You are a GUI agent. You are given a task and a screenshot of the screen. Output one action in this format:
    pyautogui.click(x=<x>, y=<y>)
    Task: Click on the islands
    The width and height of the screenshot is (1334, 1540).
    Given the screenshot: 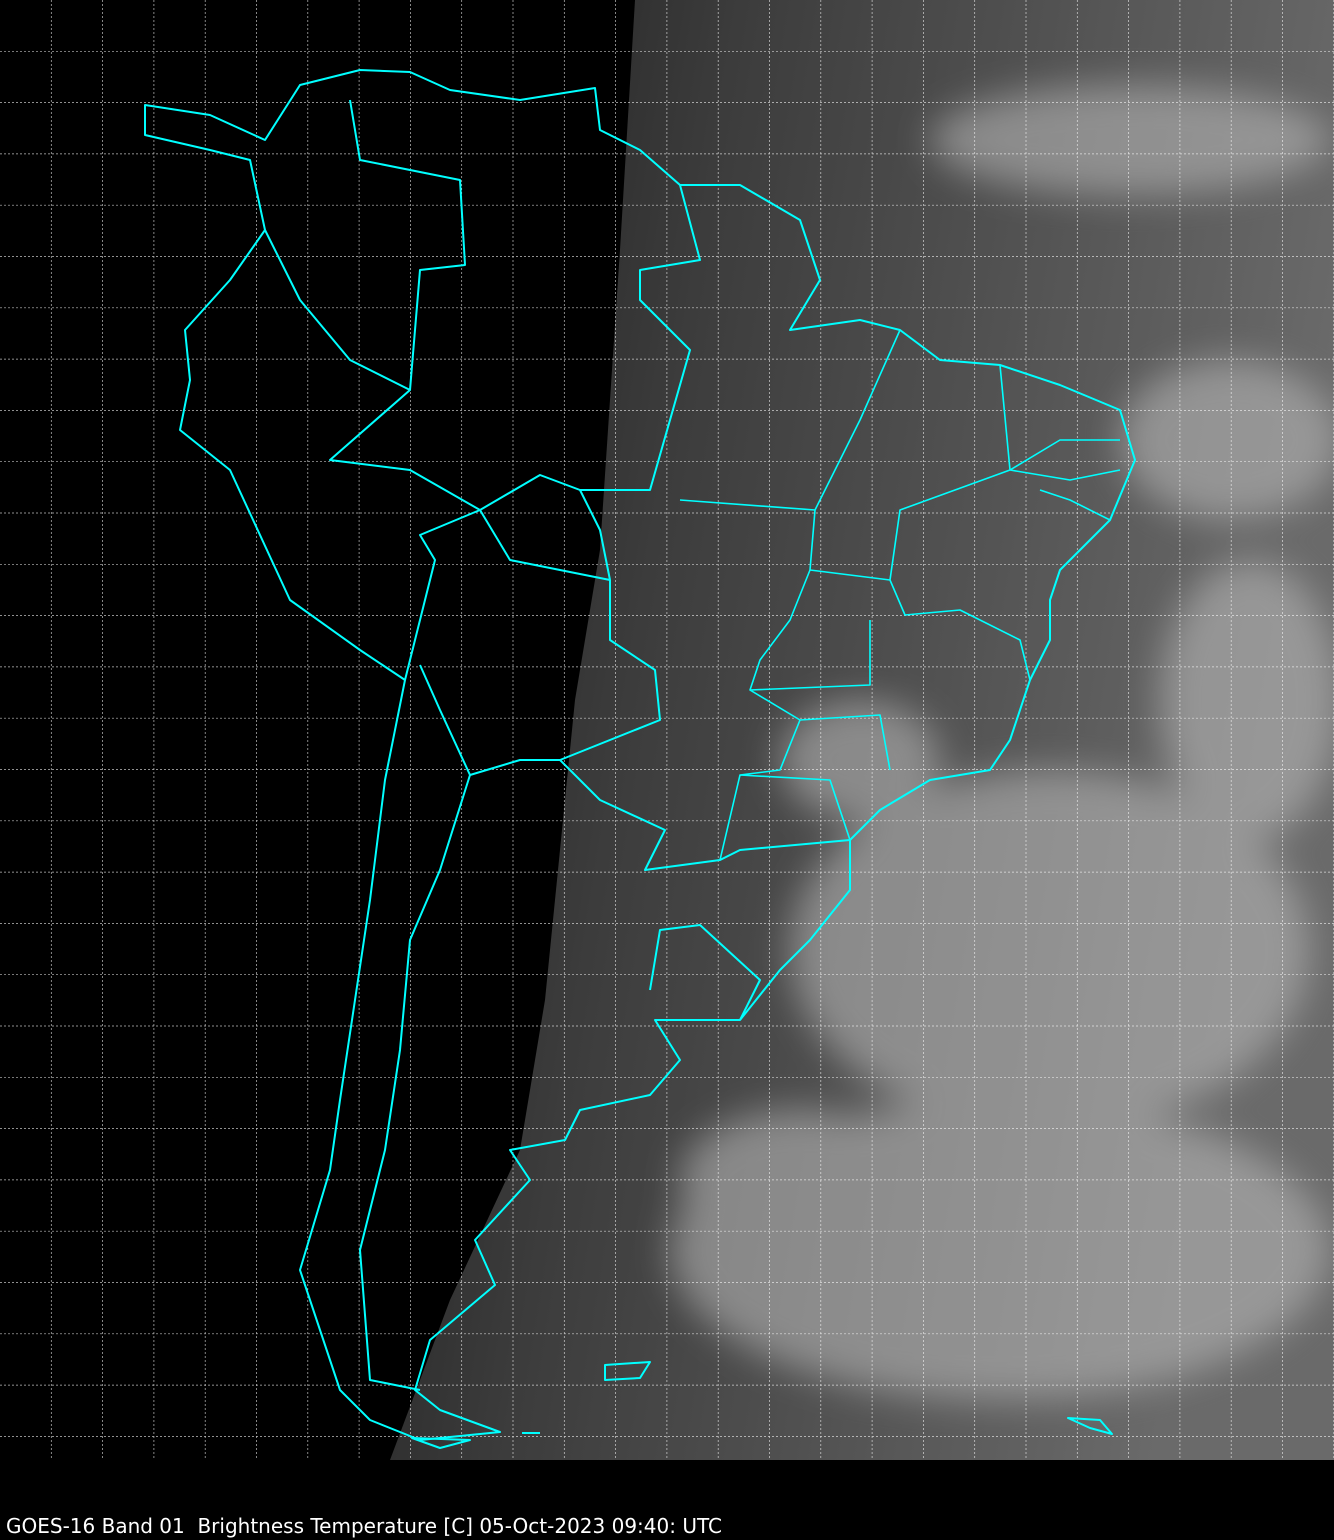 What is the action you would take?
    pyautogui.click(x=762, y=1405)
    